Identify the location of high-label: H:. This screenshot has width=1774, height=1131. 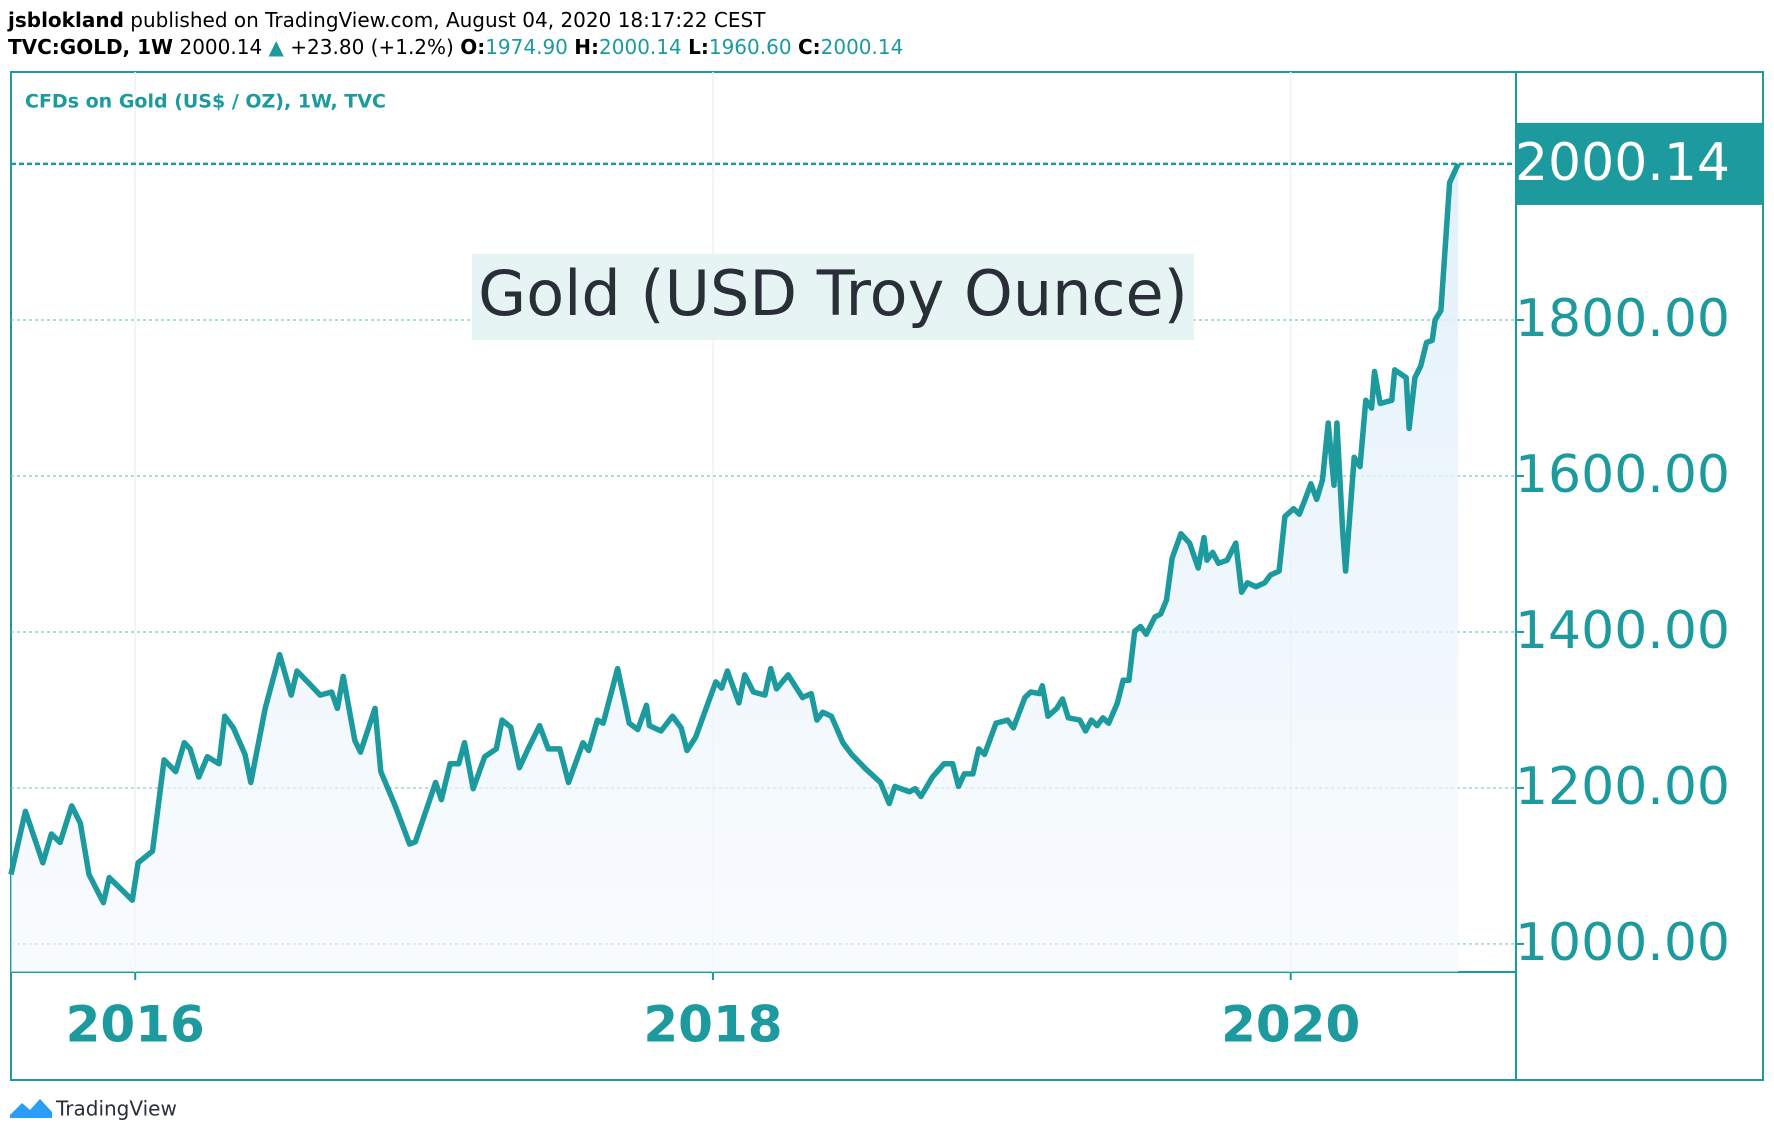
(586, 47).